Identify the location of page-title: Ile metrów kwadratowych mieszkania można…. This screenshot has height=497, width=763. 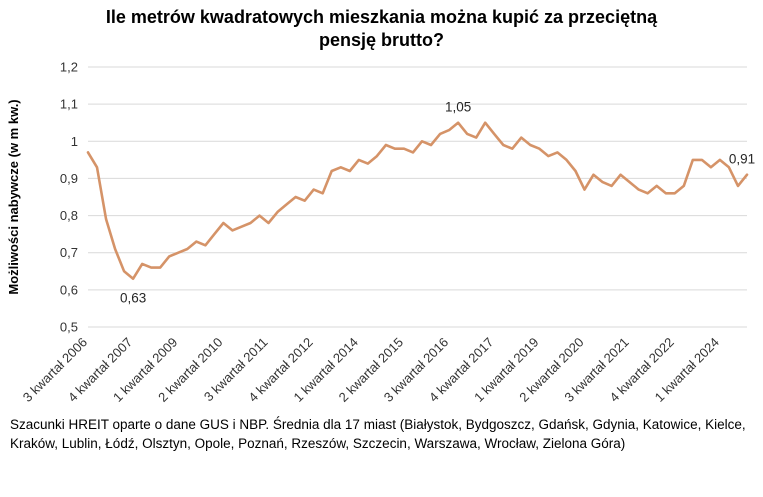
(381, 29).